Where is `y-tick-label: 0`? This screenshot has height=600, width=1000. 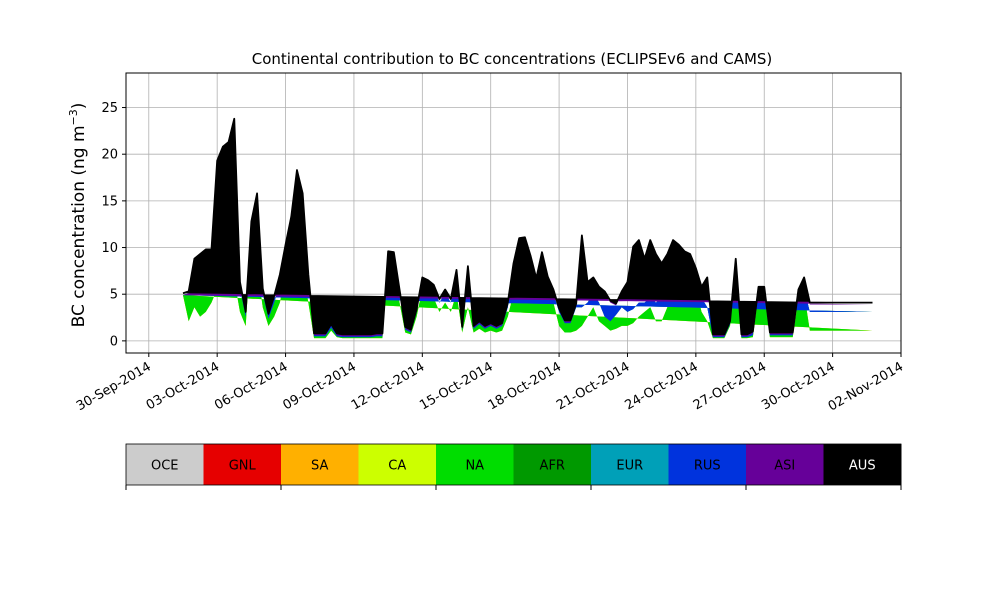 y-tick-label: 0 is located at coordinates (114, 341).